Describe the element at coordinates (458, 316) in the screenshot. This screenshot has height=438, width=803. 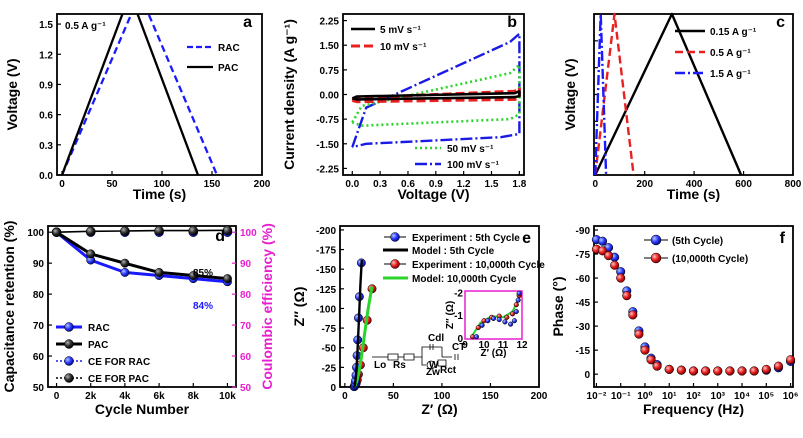
I see `panel-e-inset-y-tick-label: -1` at that location.